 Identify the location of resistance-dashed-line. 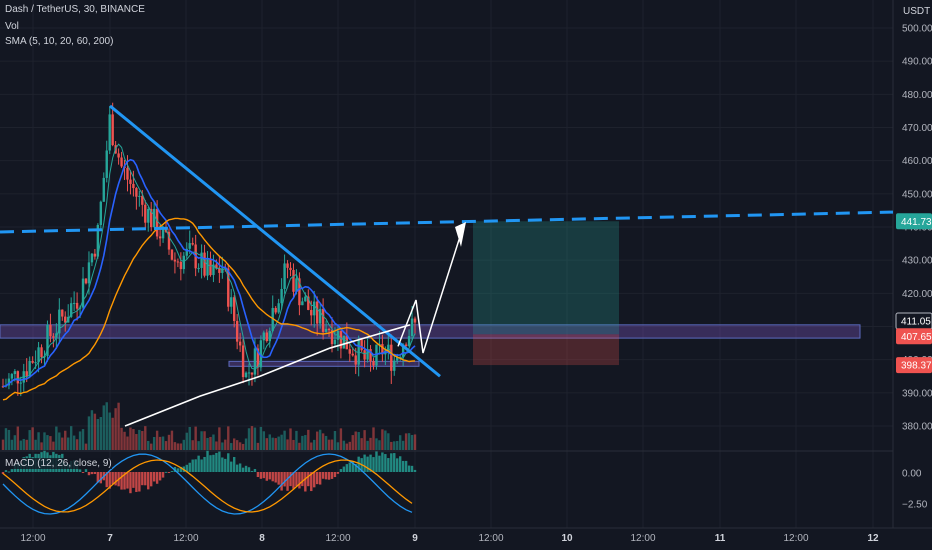
(447, 222).